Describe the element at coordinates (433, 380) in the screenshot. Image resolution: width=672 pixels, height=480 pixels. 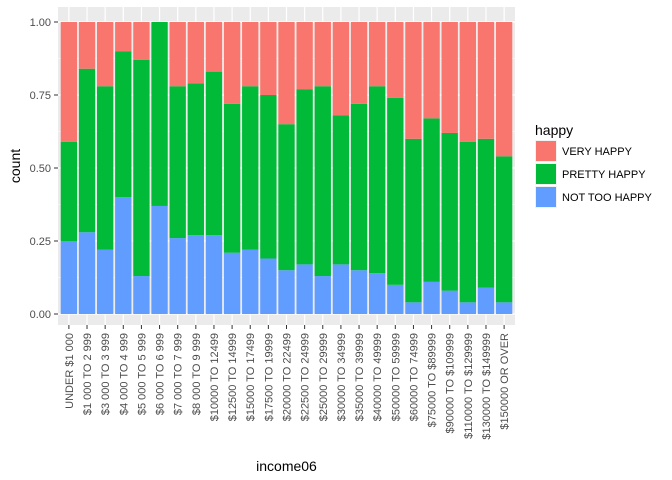
I see `x-tick-label: $75000 TO $89999` at that location.